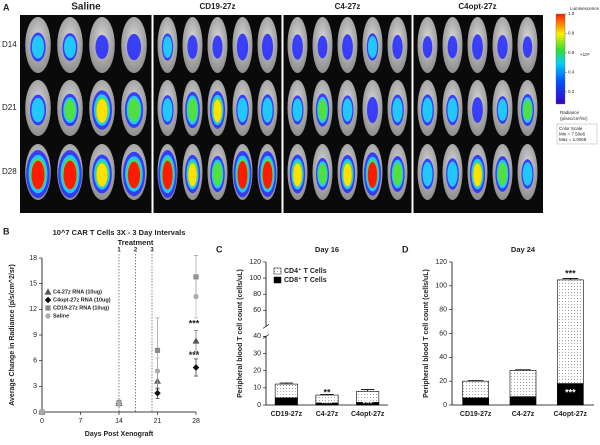 This screenshot has width=600, height=445. I want to click on column-title: CD19-27z, so click(217, 6).